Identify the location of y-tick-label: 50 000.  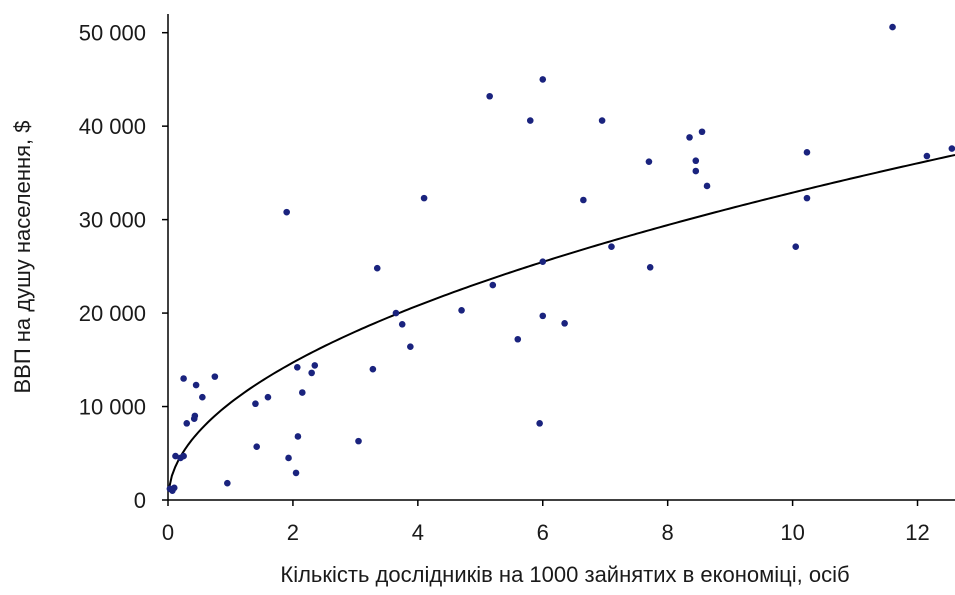
(112, 33).